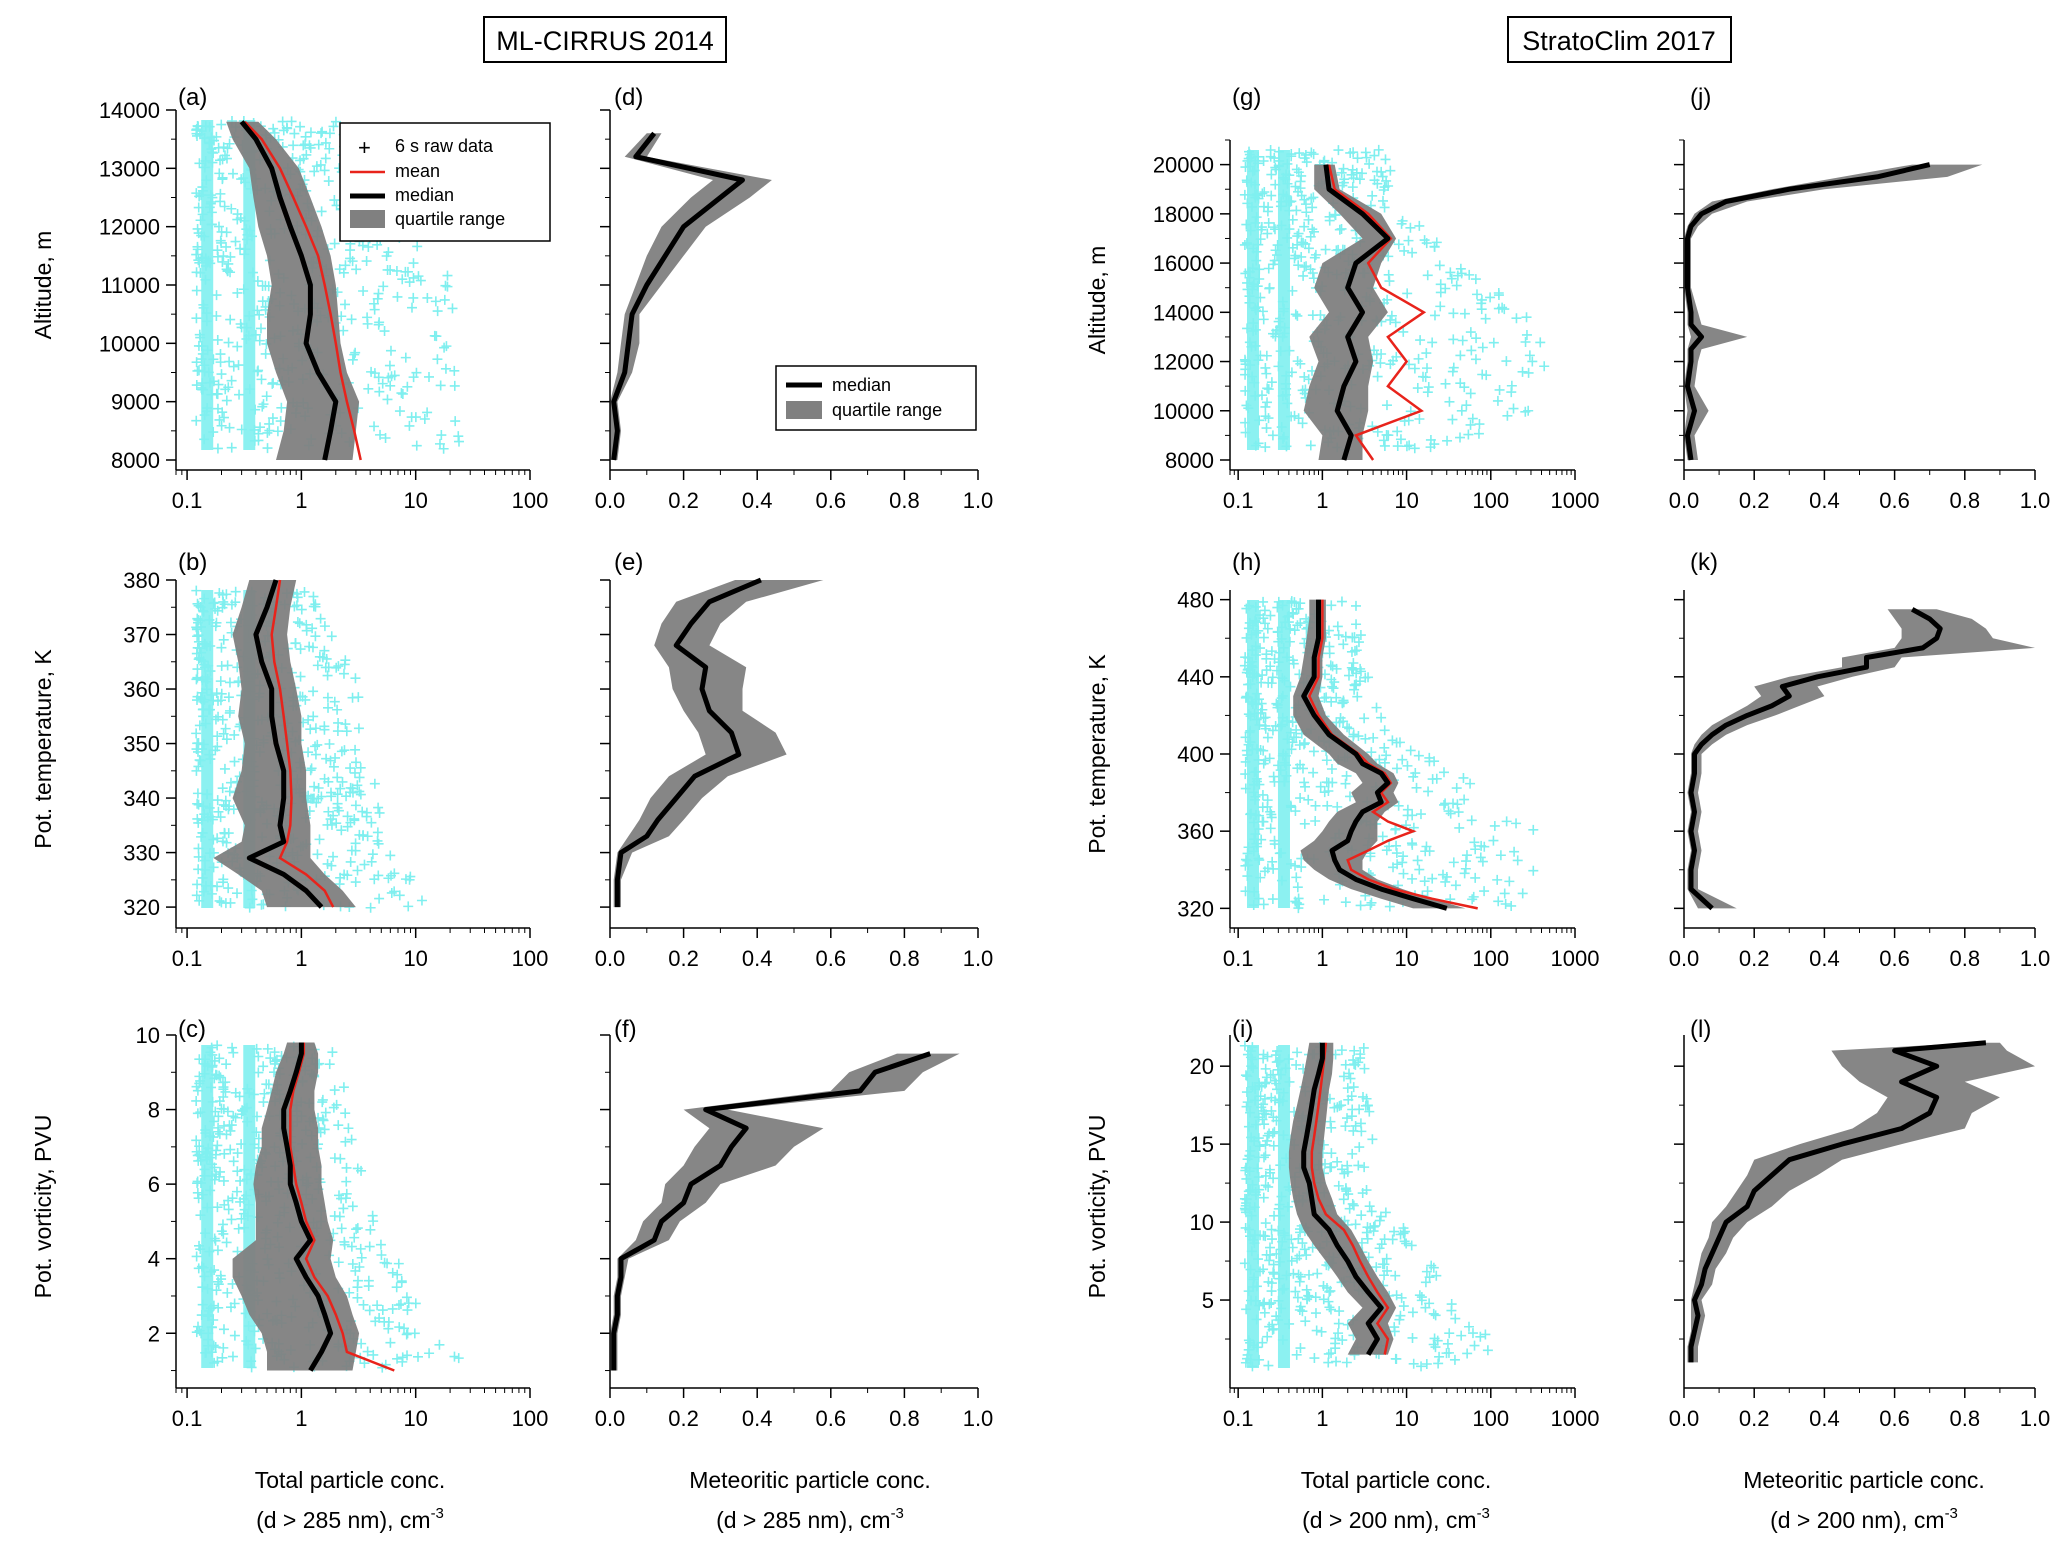  What do you see at coordinates (415, 500) in the screenshot?
I see `x-tick-label: 10` at bounding box center [415, 500].